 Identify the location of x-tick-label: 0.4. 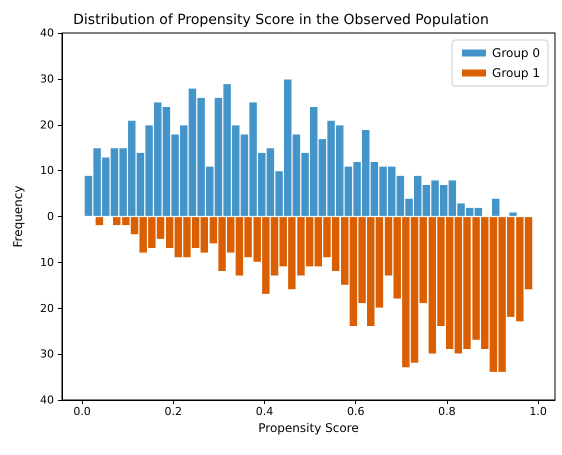
(265, 411).